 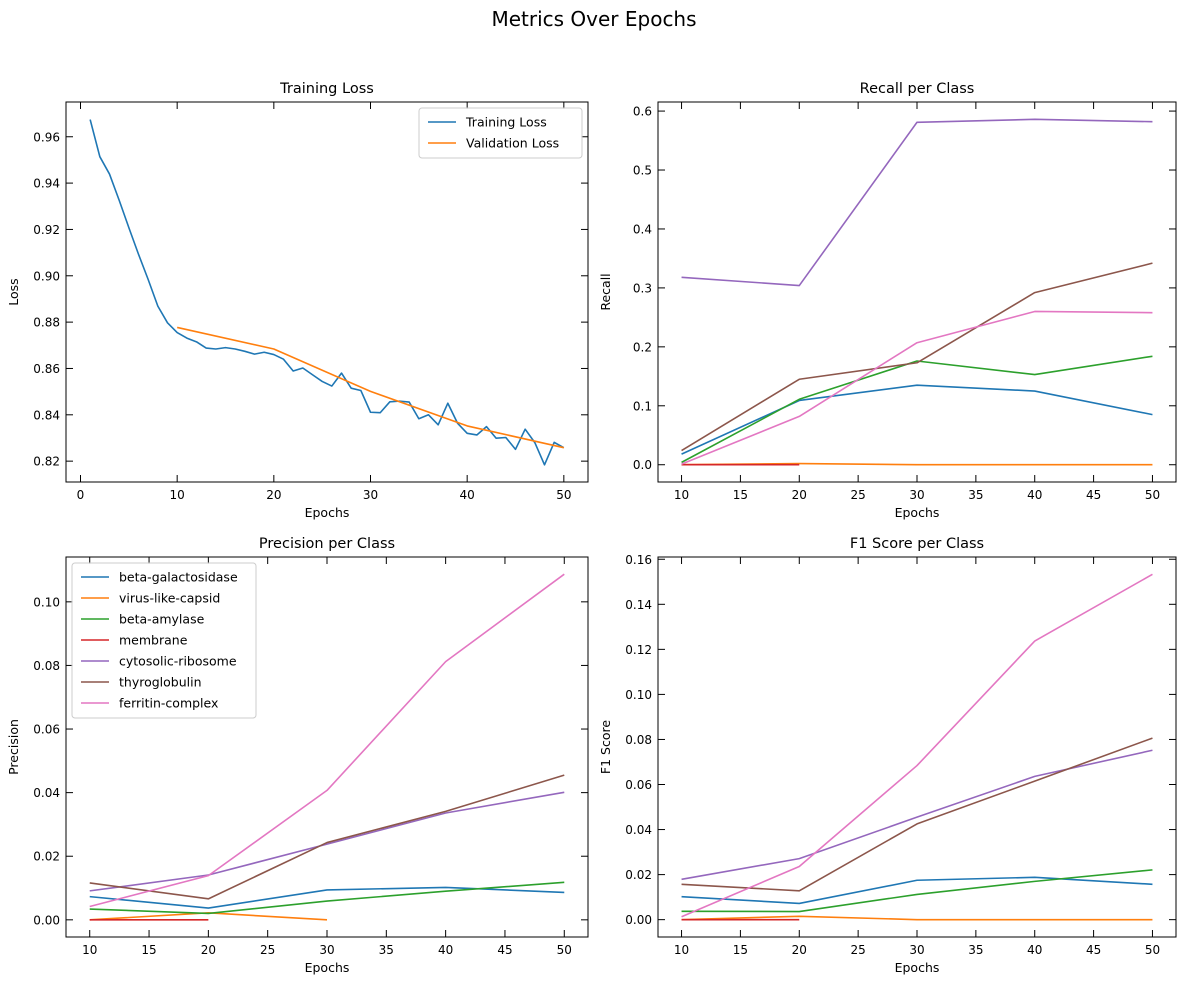 What do you see at coordinates (178, 661) in the screenshot?
I see `legend-entry-label: cytosolic-ribosome` at bounding box center [178, 661].